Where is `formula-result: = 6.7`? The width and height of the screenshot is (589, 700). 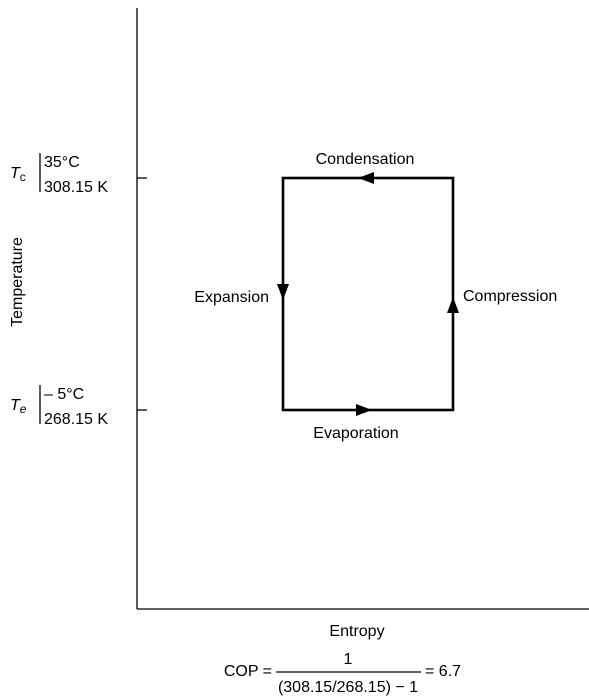 formula-result: = 6.7 is located at coordinates (443, 671).